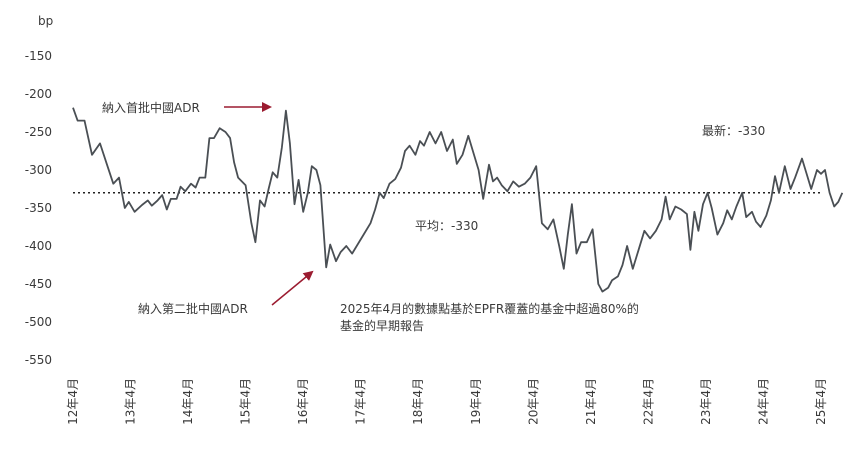 This screenshot has height=455, width=849. What do you see at coordinates (246, 401) in the screenshot?
I see `x-tick-label: 15年4月` at bounding box center [246, 401].